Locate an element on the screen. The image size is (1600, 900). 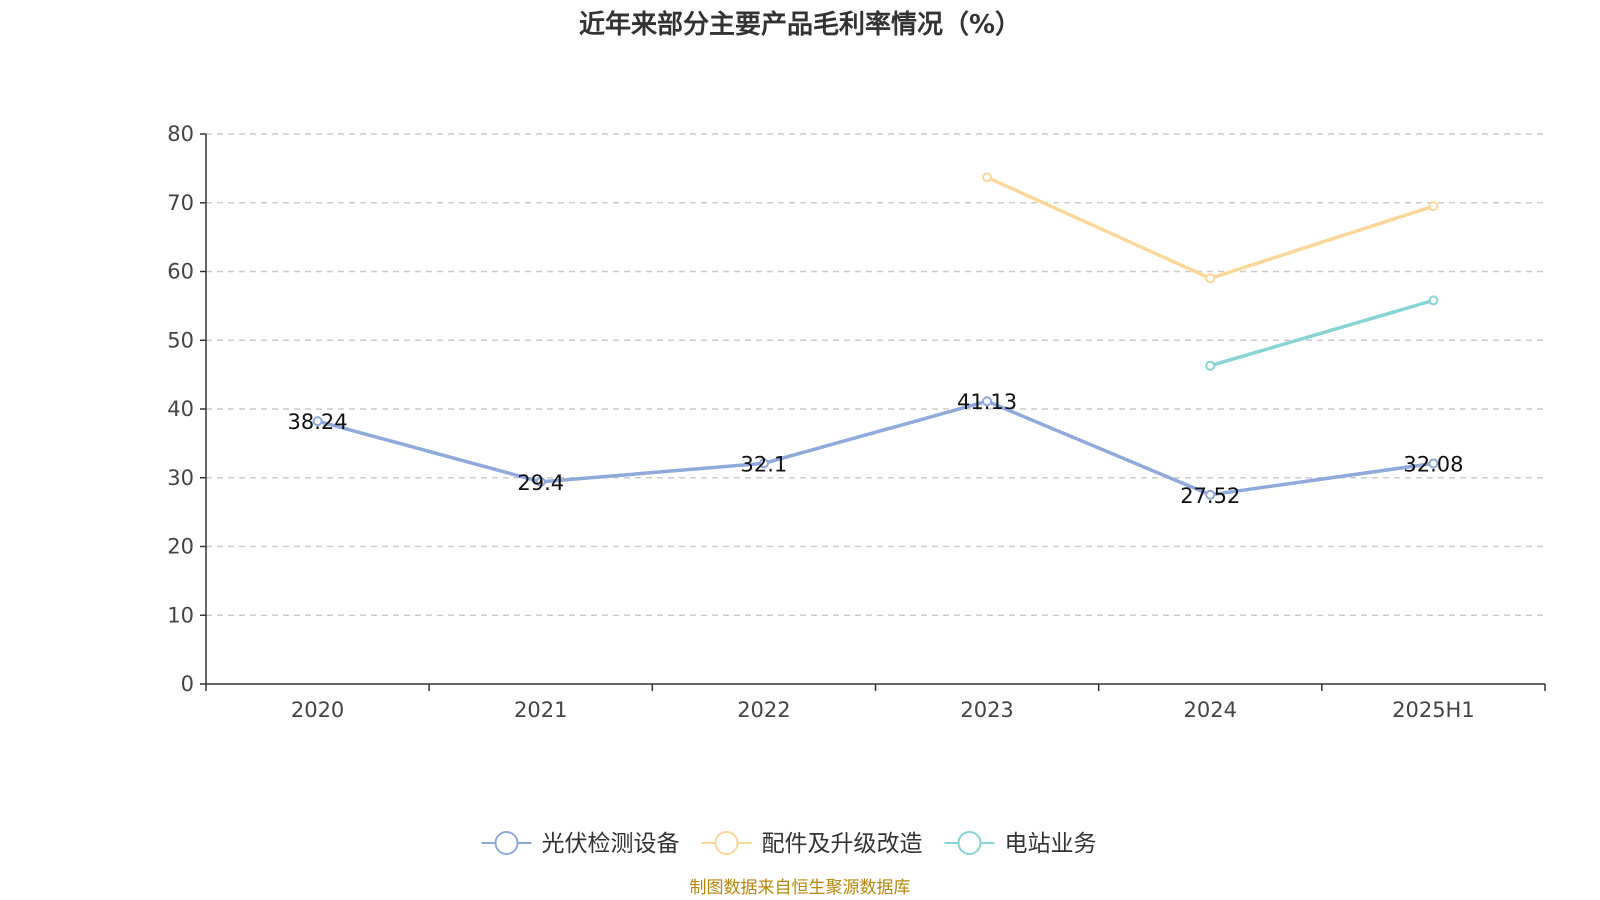
y-tick-label: 80 is located at coordinates (180, 134).